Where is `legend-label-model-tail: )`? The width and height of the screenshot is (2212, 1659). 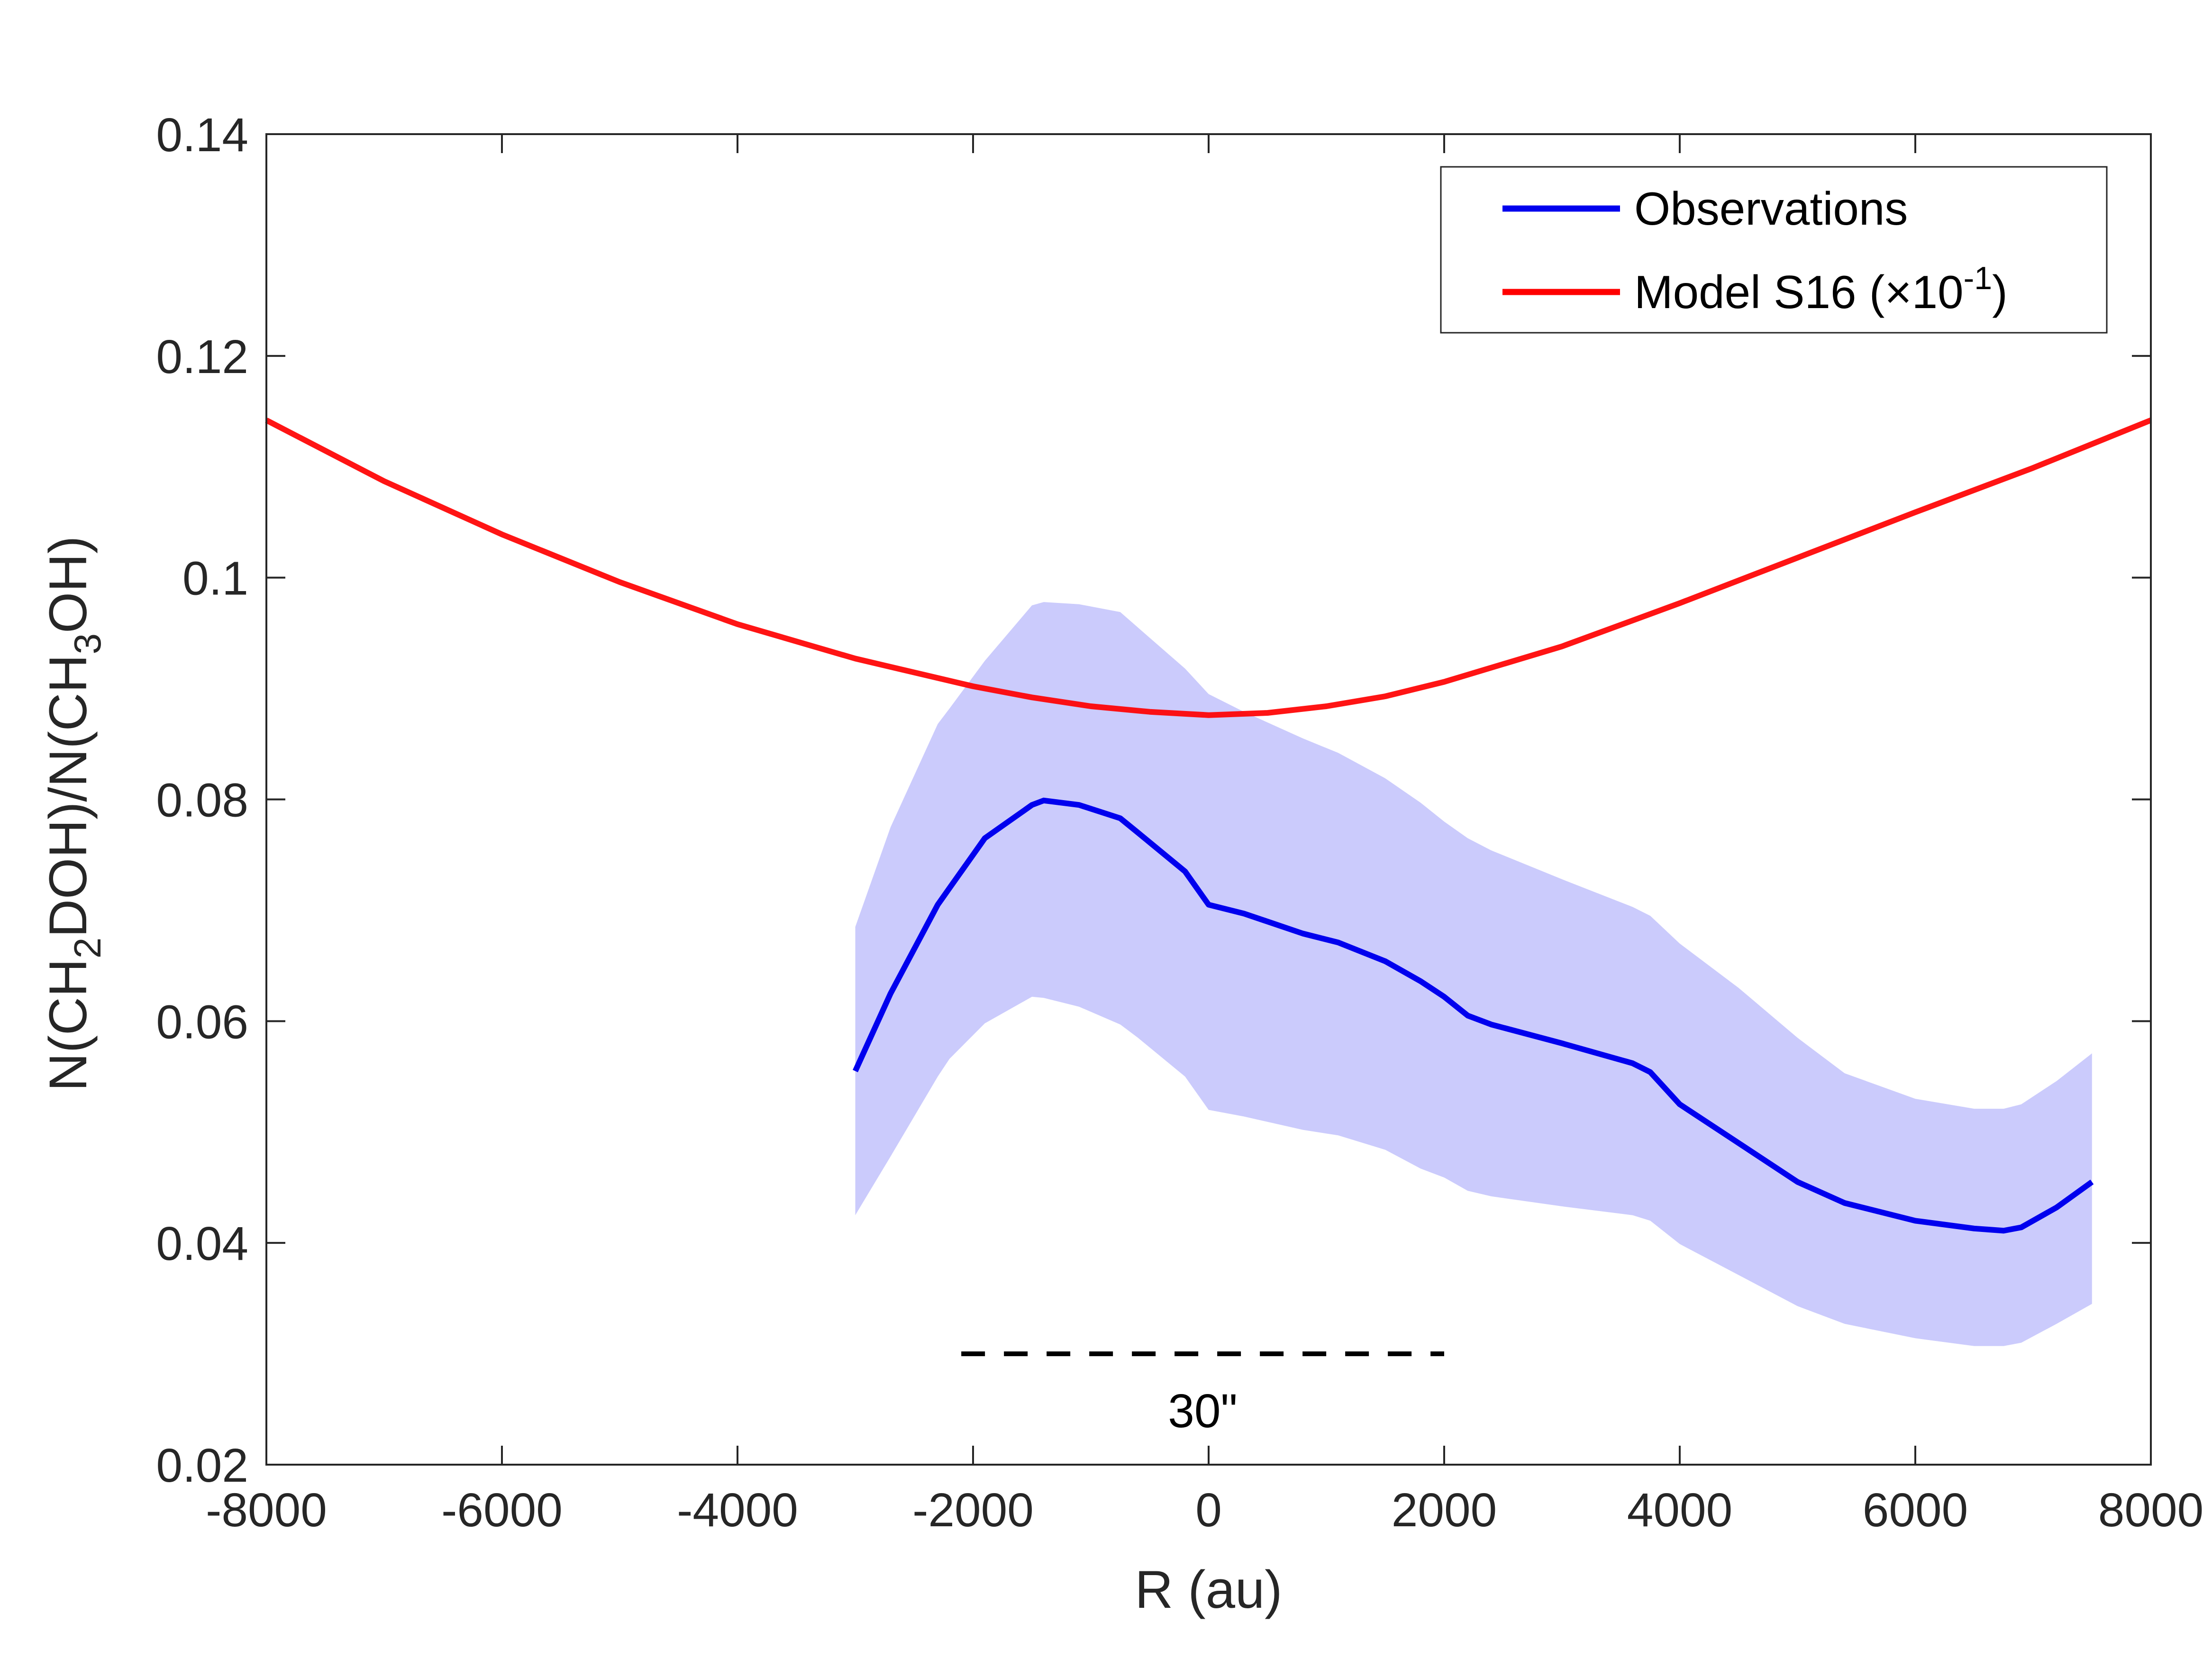 legend-label-model-tail: ) is located at coordinates (2000, 292).